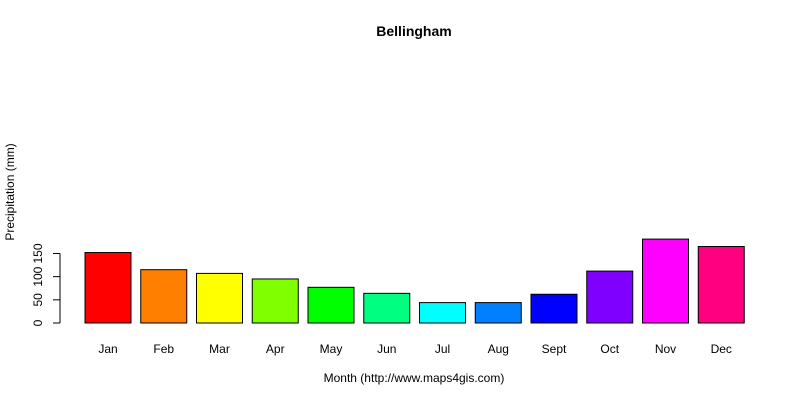 The width and height of the screenshot is (800, 400). What do you see at coordinates (554, 308) in the screenshot?
I see `bar-sept` at bounding box center [554, 308].